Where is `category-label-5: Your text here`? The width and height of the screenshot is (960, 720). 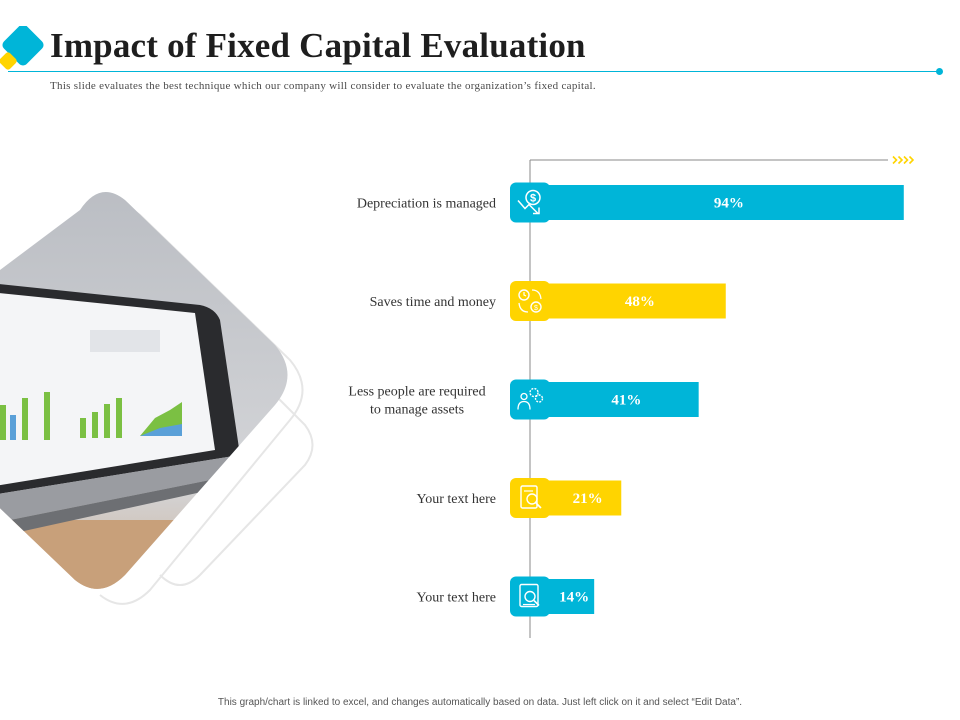 category-label-5: Your text here is located at coordinates (456, 598).